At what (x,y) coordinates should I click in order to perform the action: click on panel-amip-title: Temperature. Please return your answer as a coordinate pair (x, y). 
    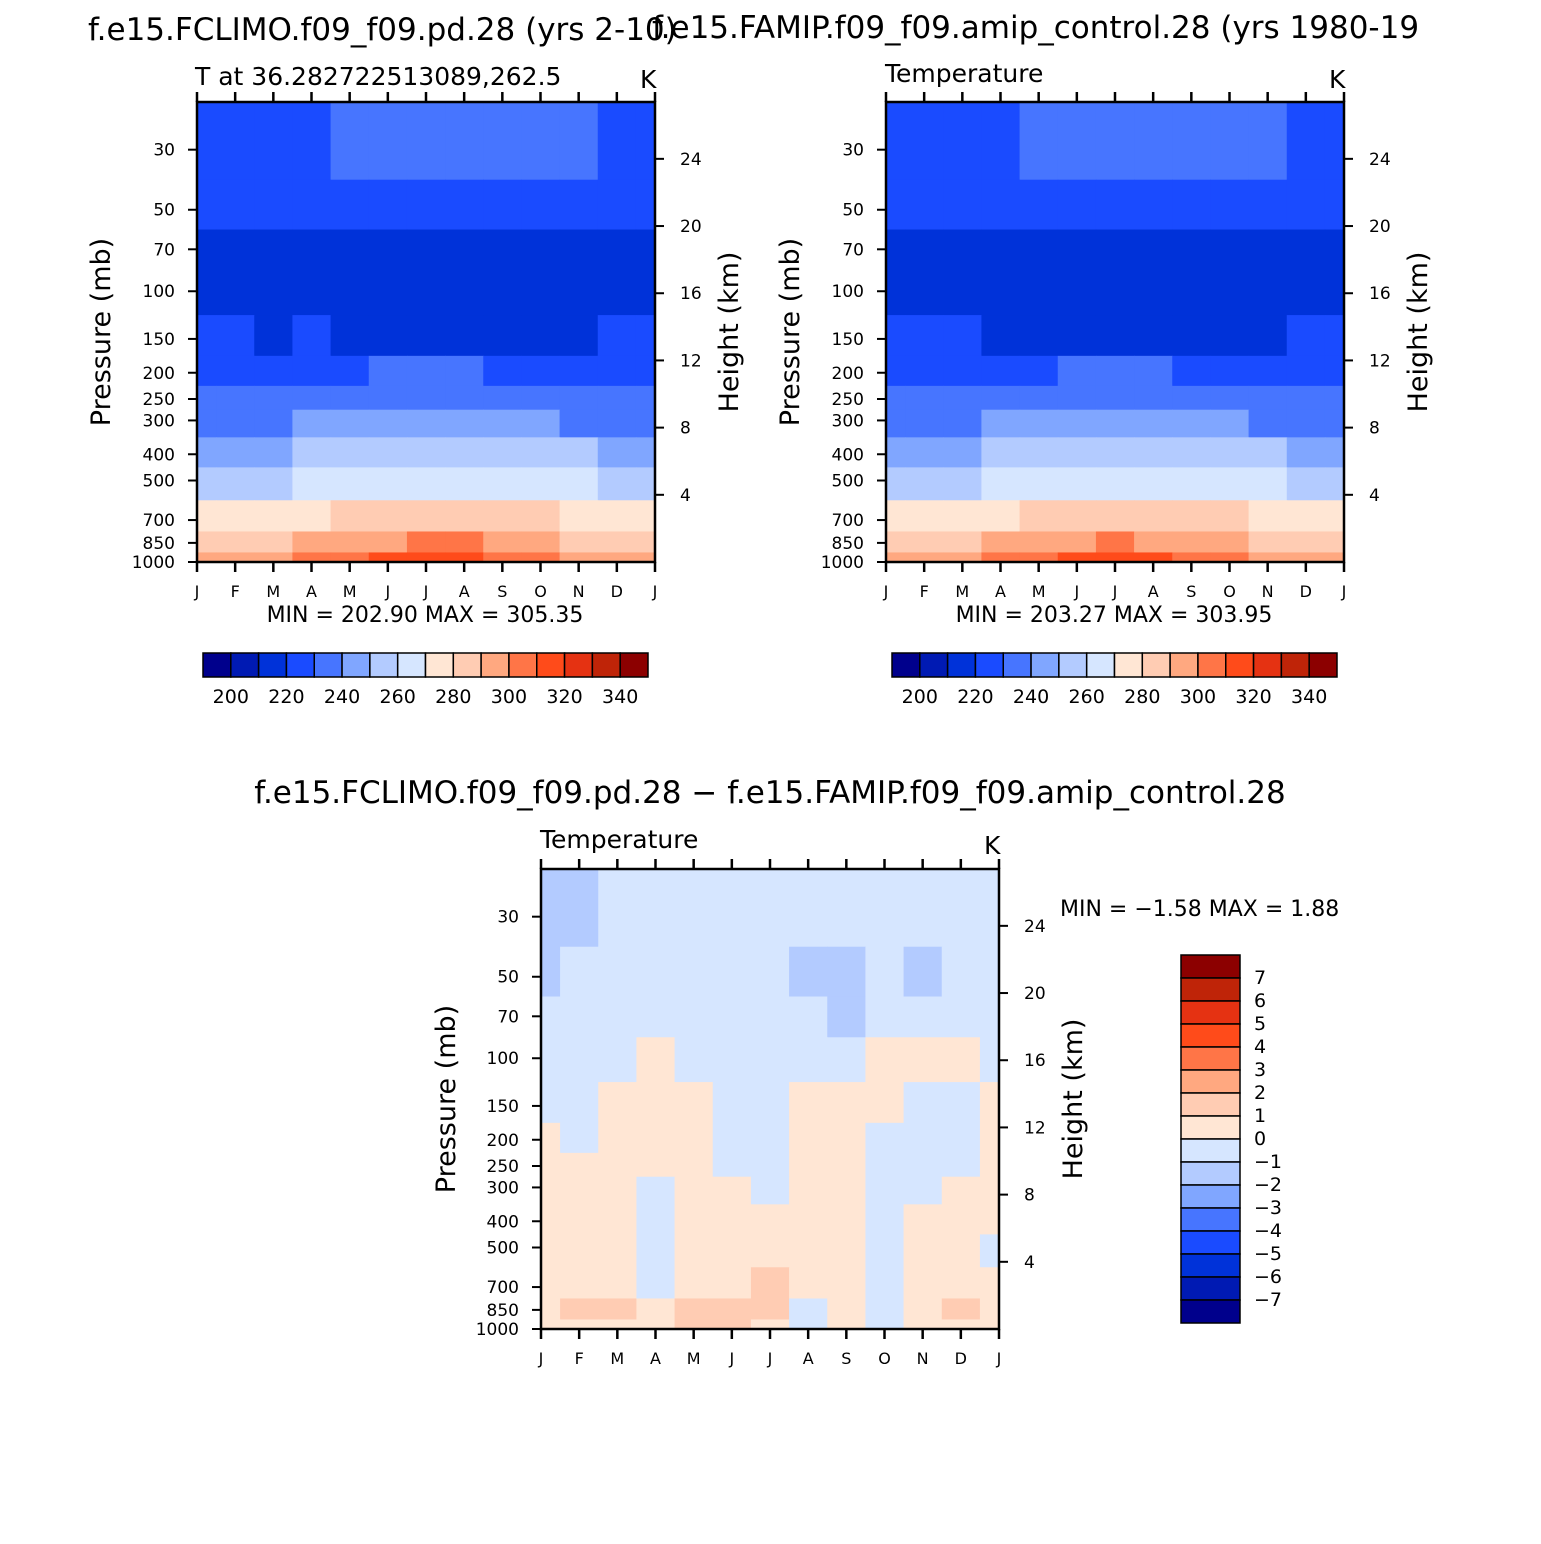
    Looking at the image, I should click on (963, 73).